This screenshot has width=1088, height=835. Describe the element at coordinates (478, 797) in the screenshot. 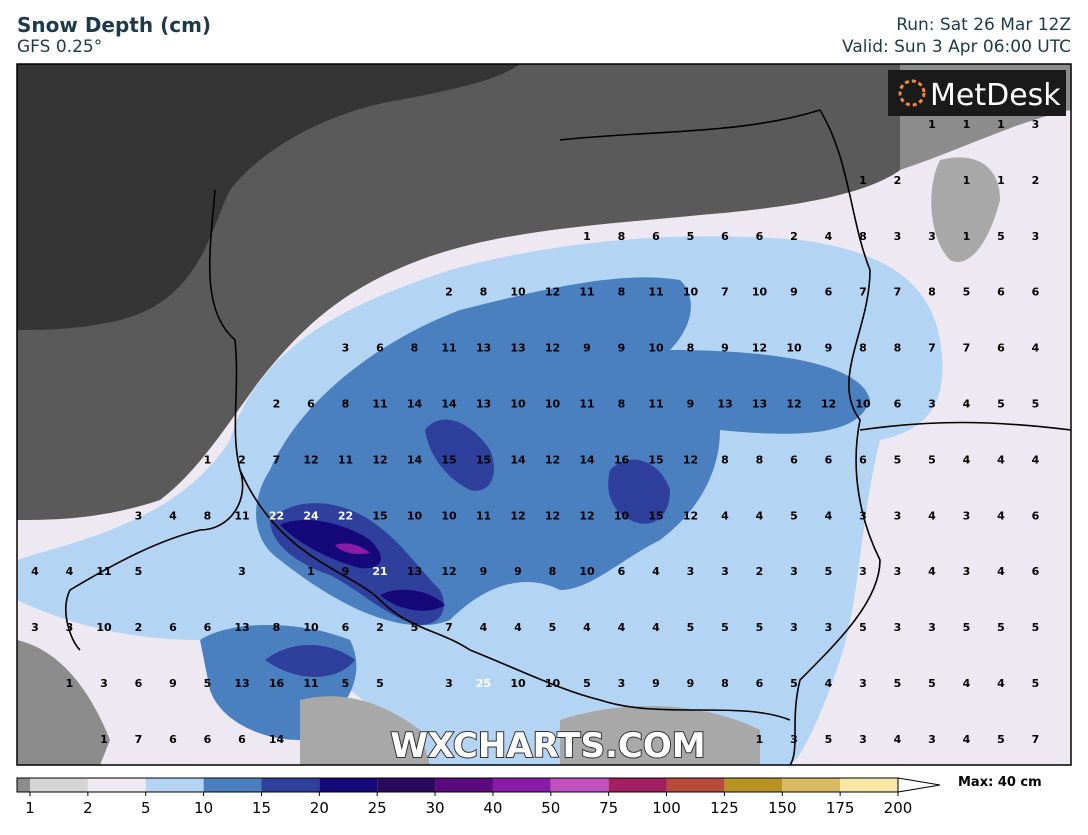

I see `colorbar: 1 2 5 10 15 20 25 30 40 50 75 100 125 150 175 200` at that location.